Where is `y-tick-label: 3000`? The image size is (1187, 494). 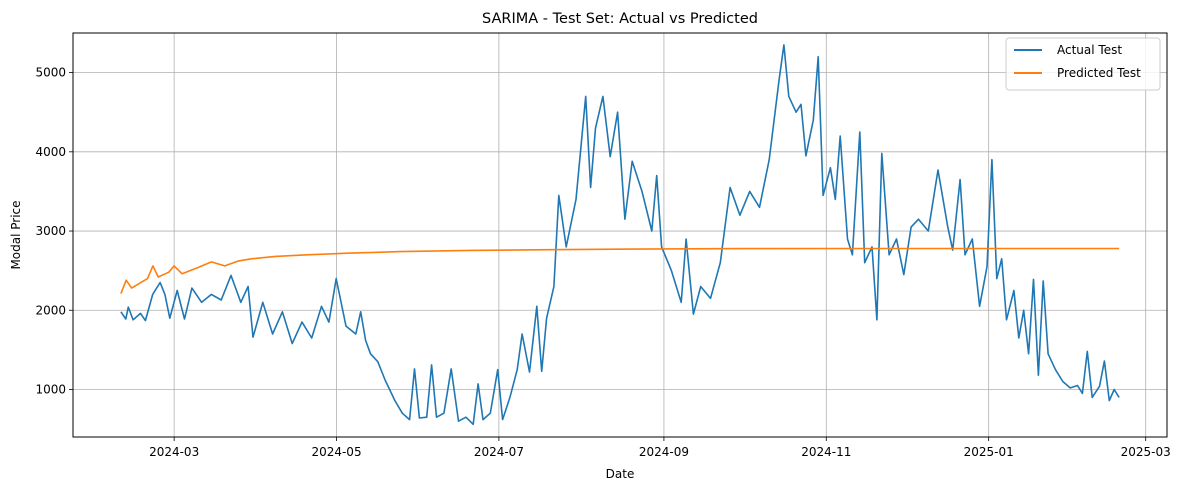
y-tick-label: 3000 is located at coordinates (50, 231).